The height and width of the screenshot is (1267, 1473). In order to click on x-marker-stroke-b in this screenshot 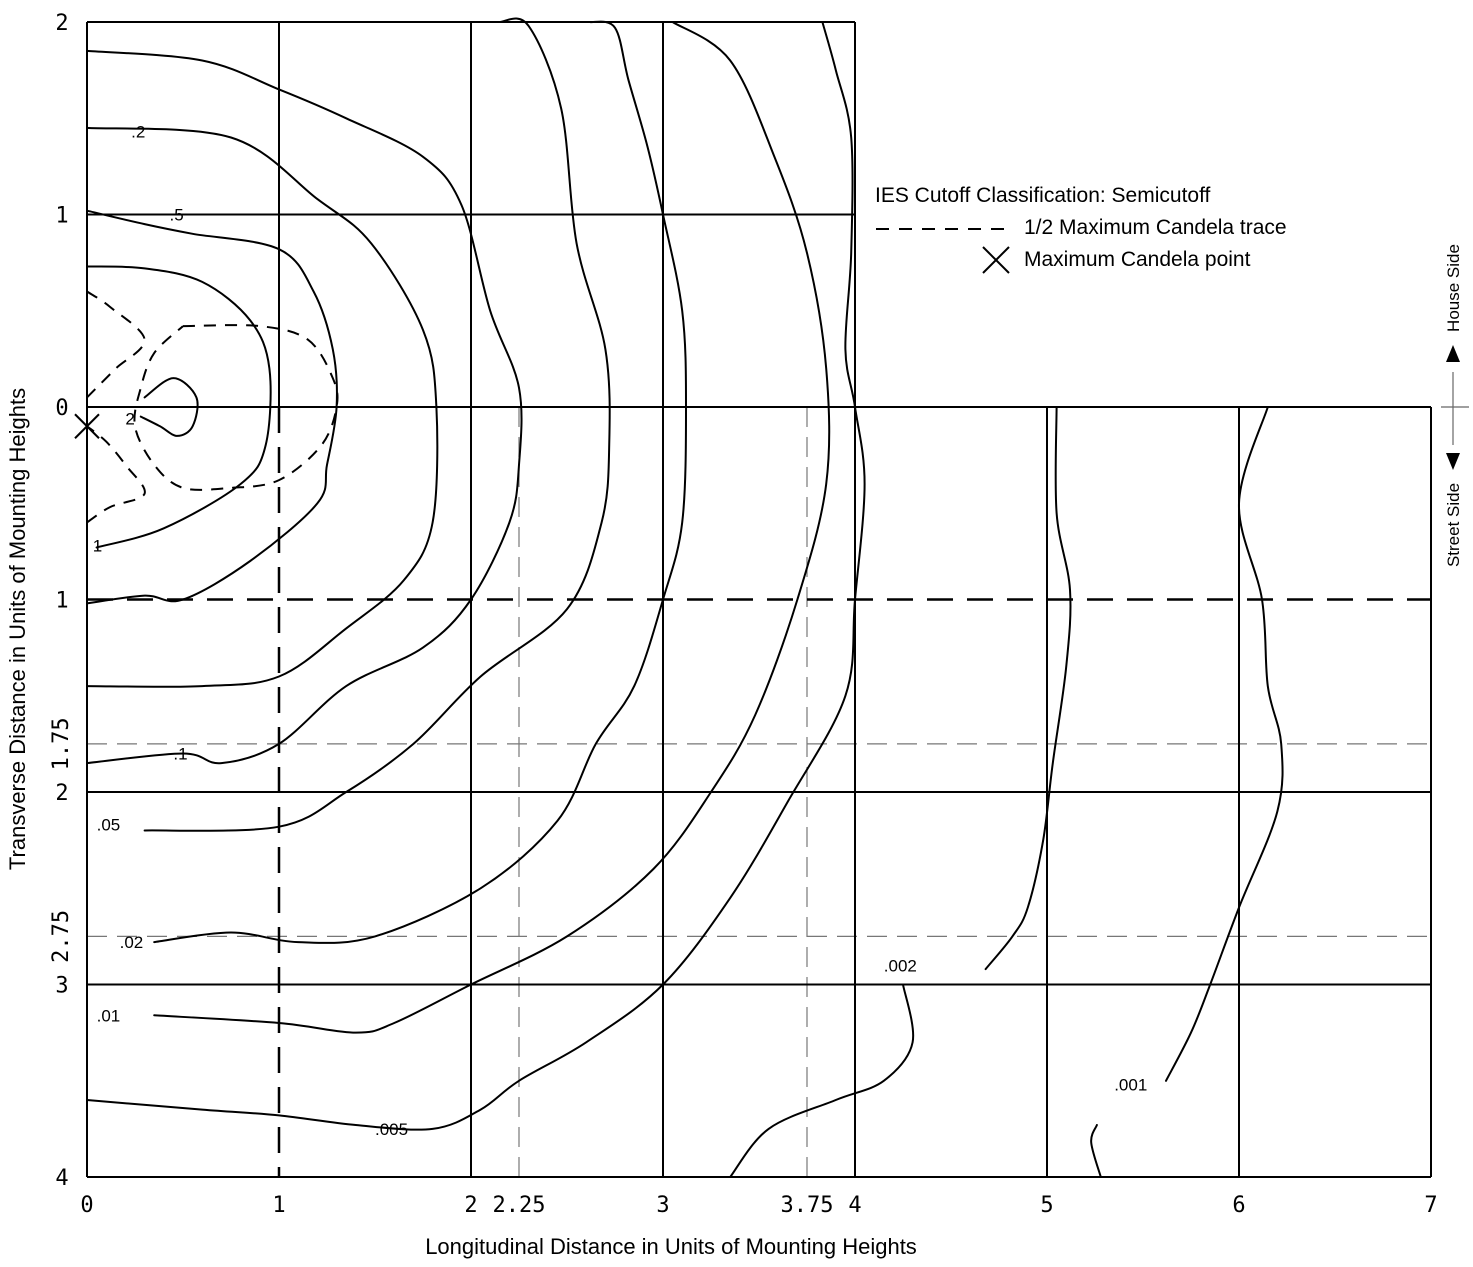, I will do `click(87, 426)`.